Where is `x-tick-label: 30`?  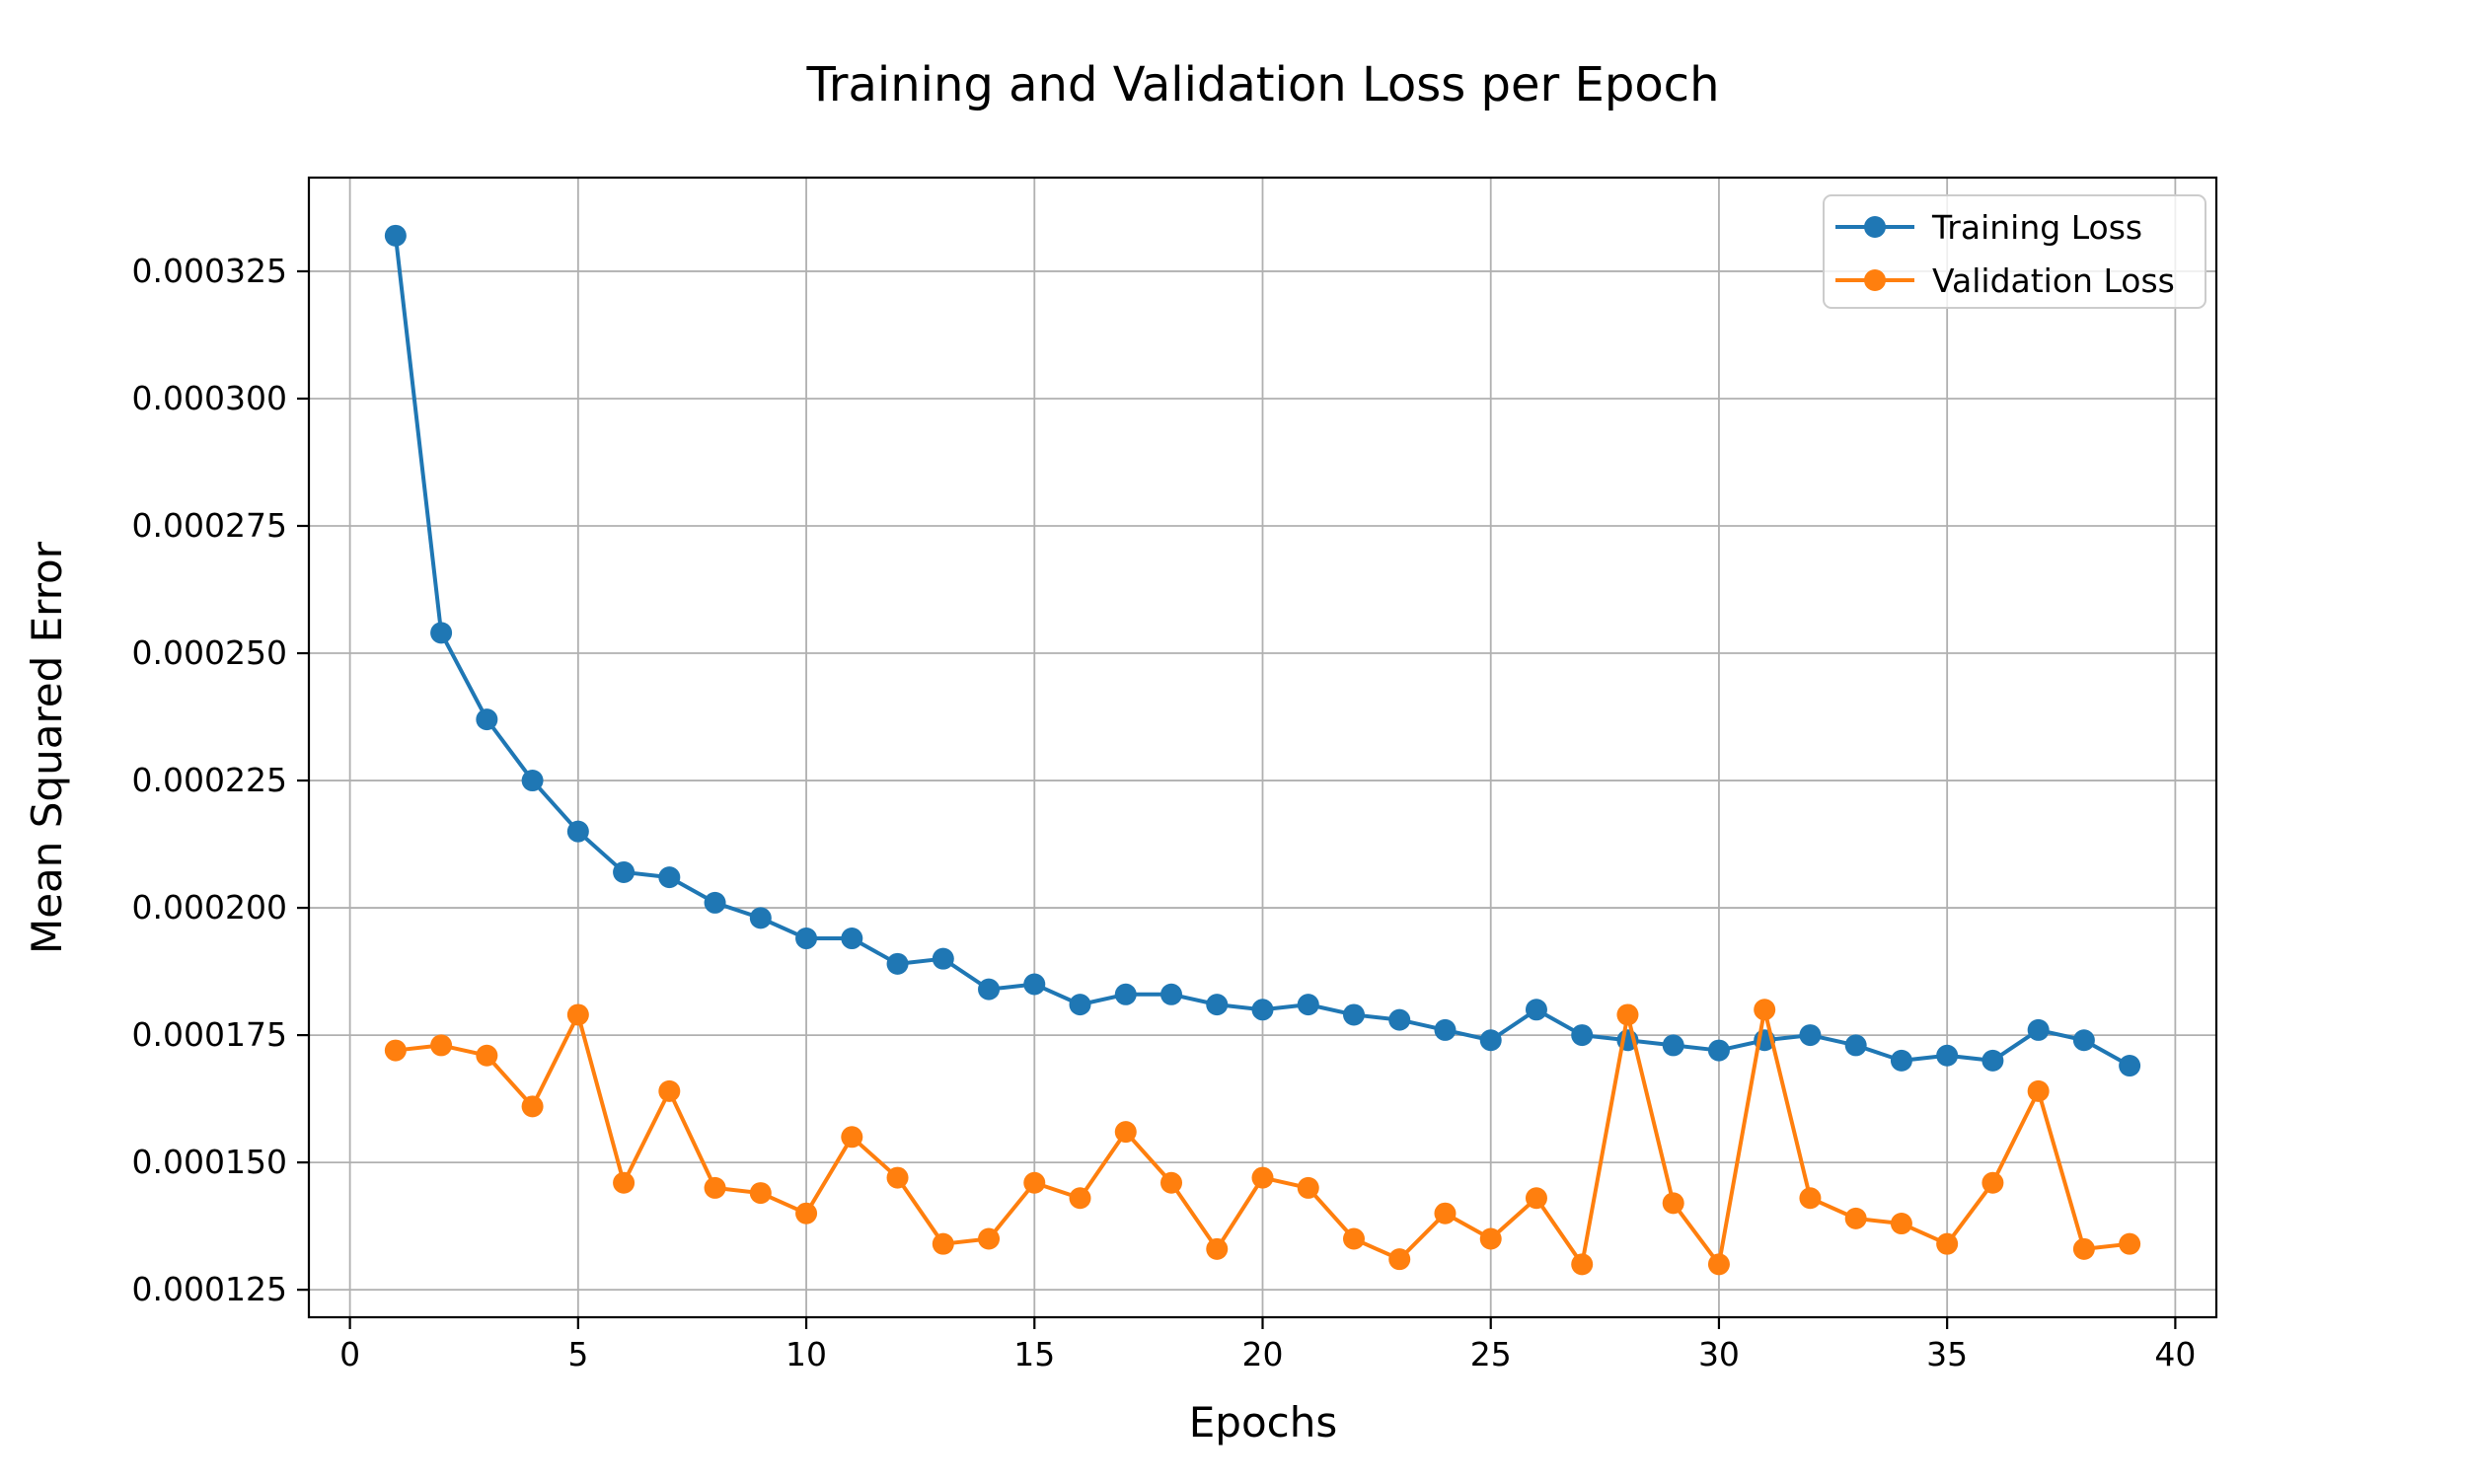
x-tick-label: 30 is located at coordinates (1719, 1354).